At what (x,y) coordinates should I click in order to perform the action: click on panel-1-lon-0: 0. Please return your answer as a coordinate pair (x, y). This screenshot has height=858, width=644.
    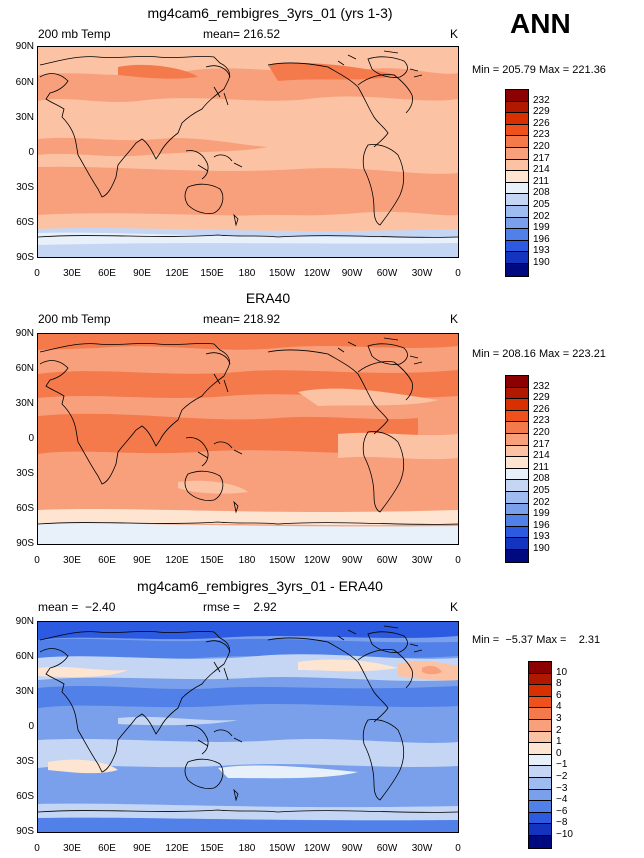
    Looking at the image, I should click on (37, 273).